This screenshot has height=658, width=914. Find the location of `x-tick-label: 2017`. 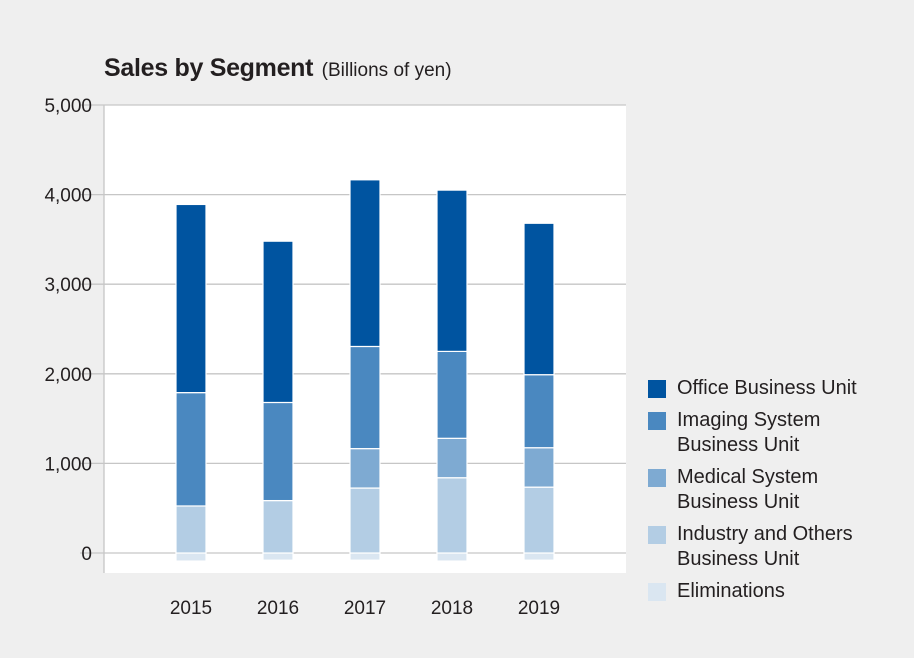

x-tick-label: 2017 is located at coordinates (365, 608).